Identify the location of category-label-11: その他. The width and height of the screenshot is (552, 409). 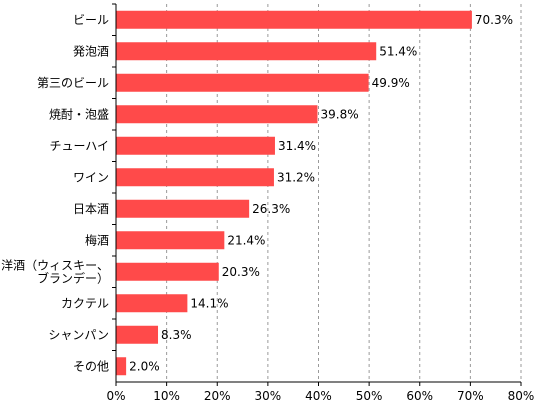
(91, 366).